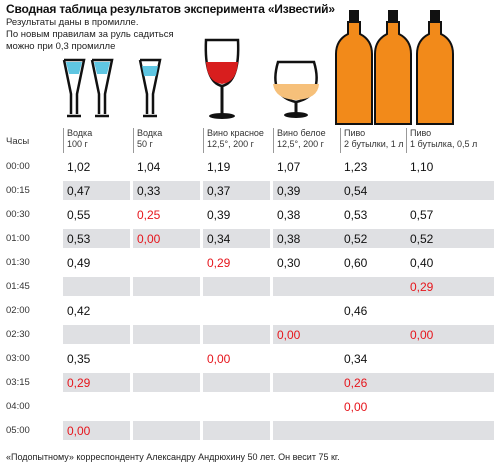 This screenshot has width=500, height=471. What do you see at coordinates (61, 46) in the screenshot?
I see `subtitle-line-3: можно при 0,3 промилле` at bounding box center [61, 46].